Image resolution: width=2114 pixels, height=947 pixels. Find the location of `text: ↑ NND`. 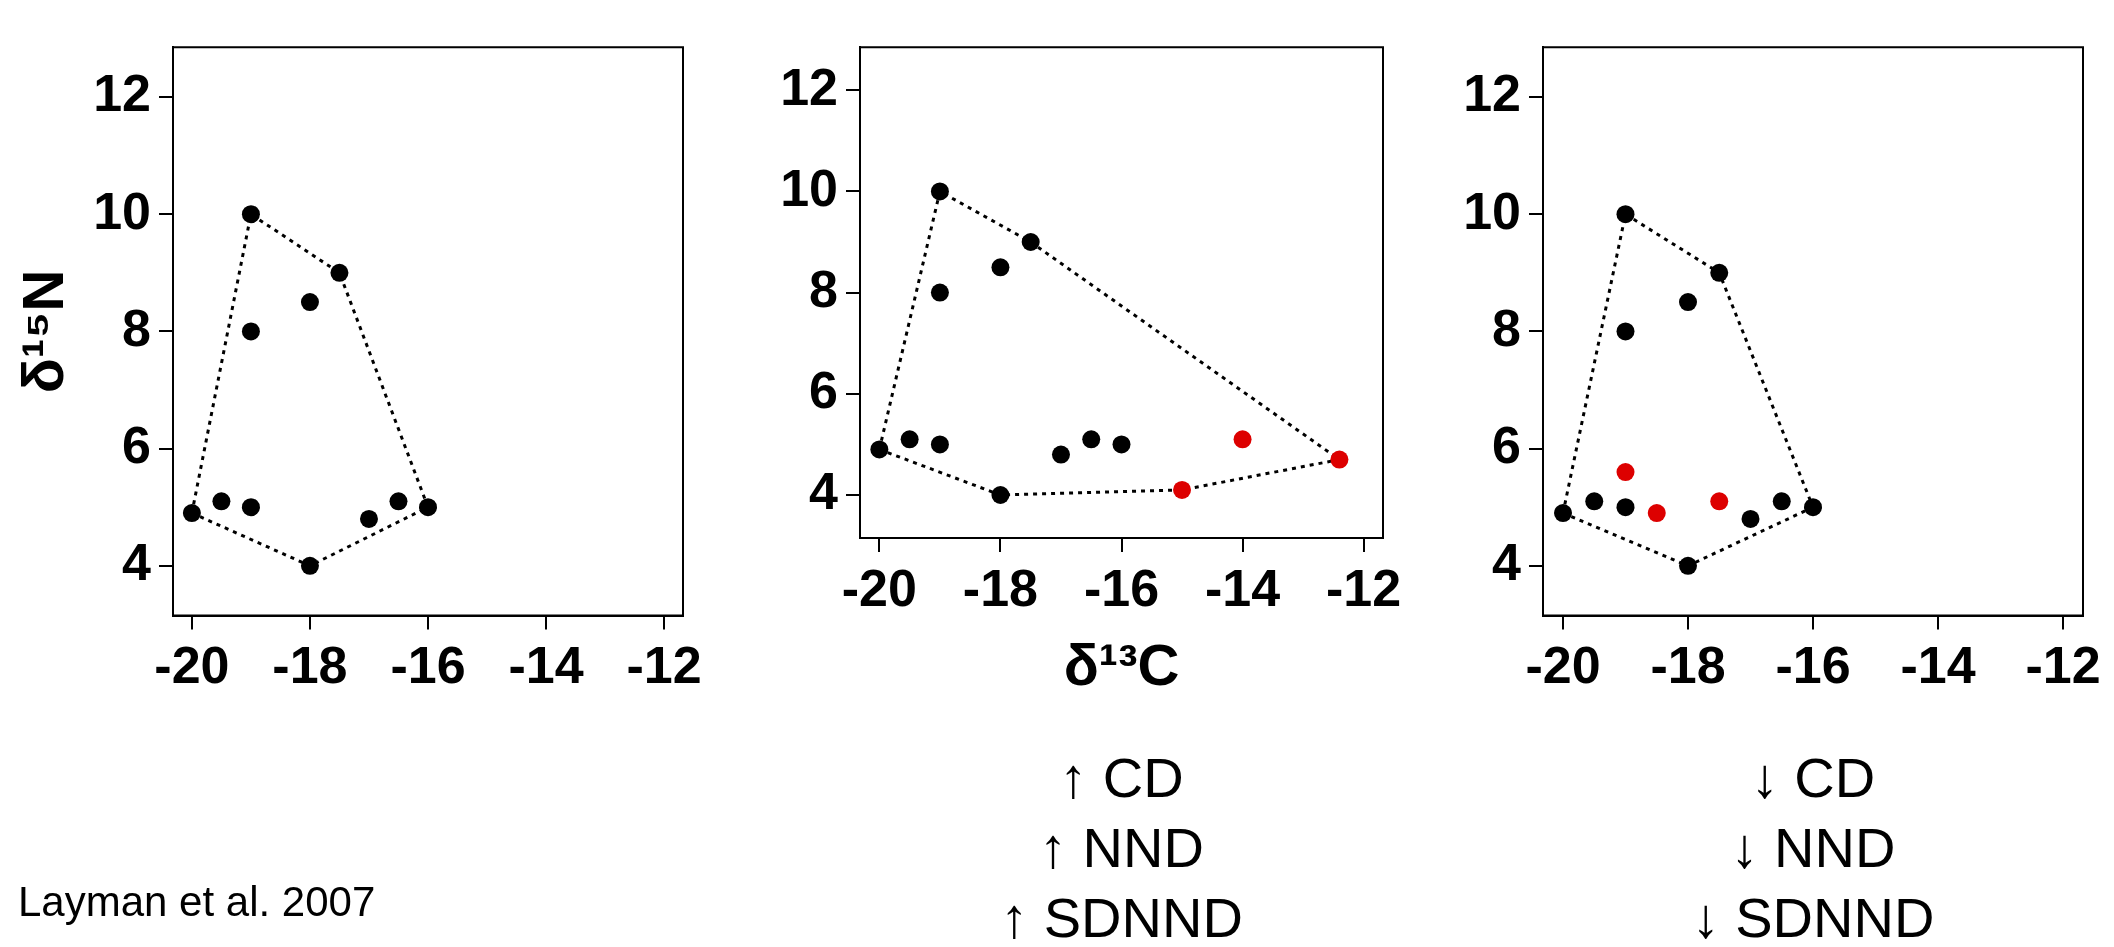

text: ↑ NND is located at coordinates (1121, 848).